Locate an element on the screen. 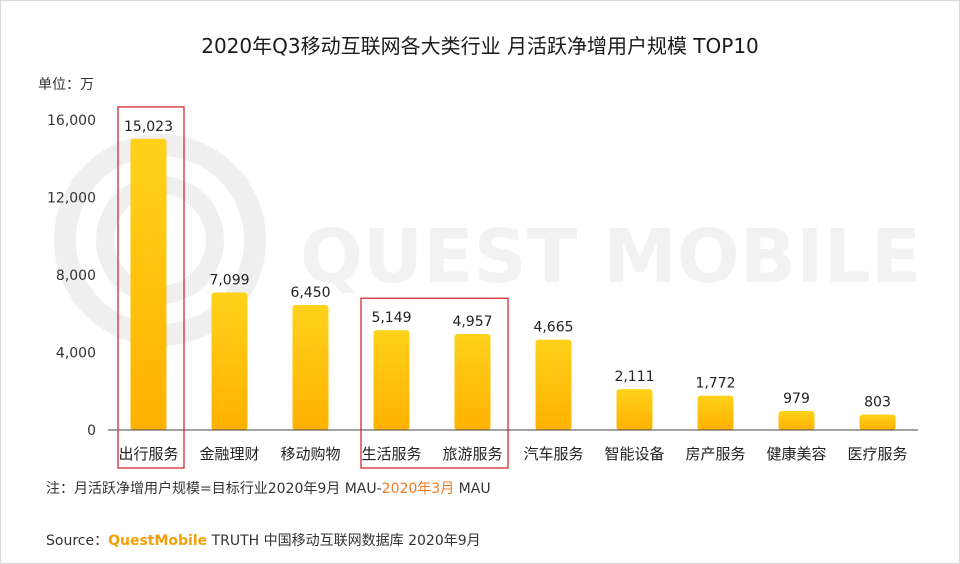 The image size is (960, 564). data-label: 803 is located at coordinates (877, 402).